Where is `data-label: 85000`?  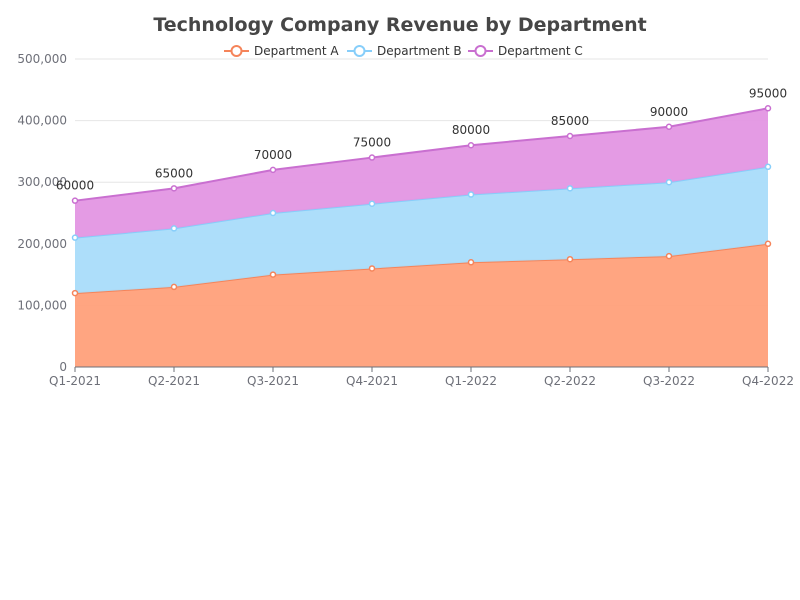
data-label: 85000 is located at coordinates (570, 121).